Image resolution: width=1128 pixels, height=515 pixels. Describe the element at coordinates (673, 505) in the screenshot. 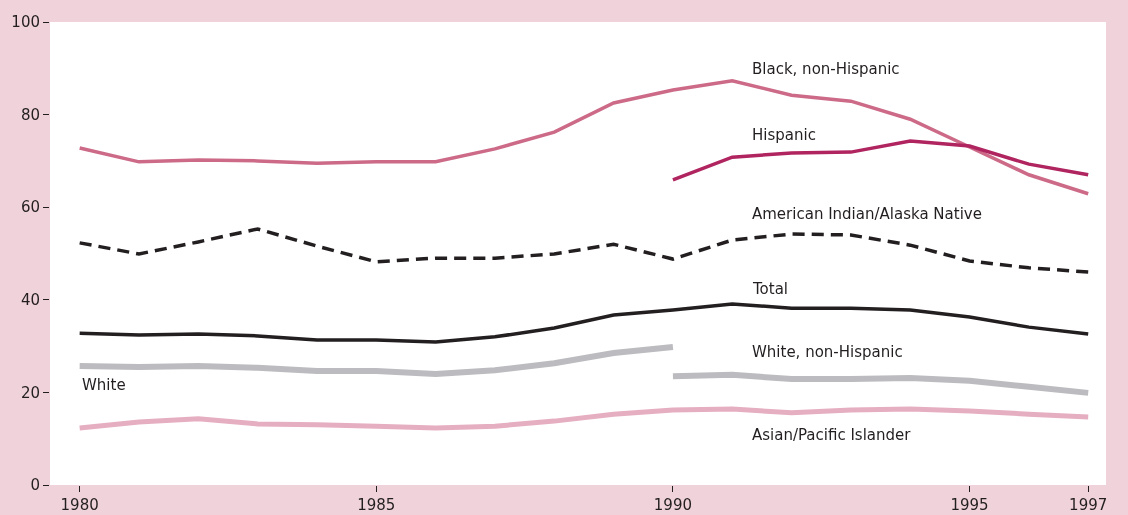

I see `x-tick-label: 1990` at that location.